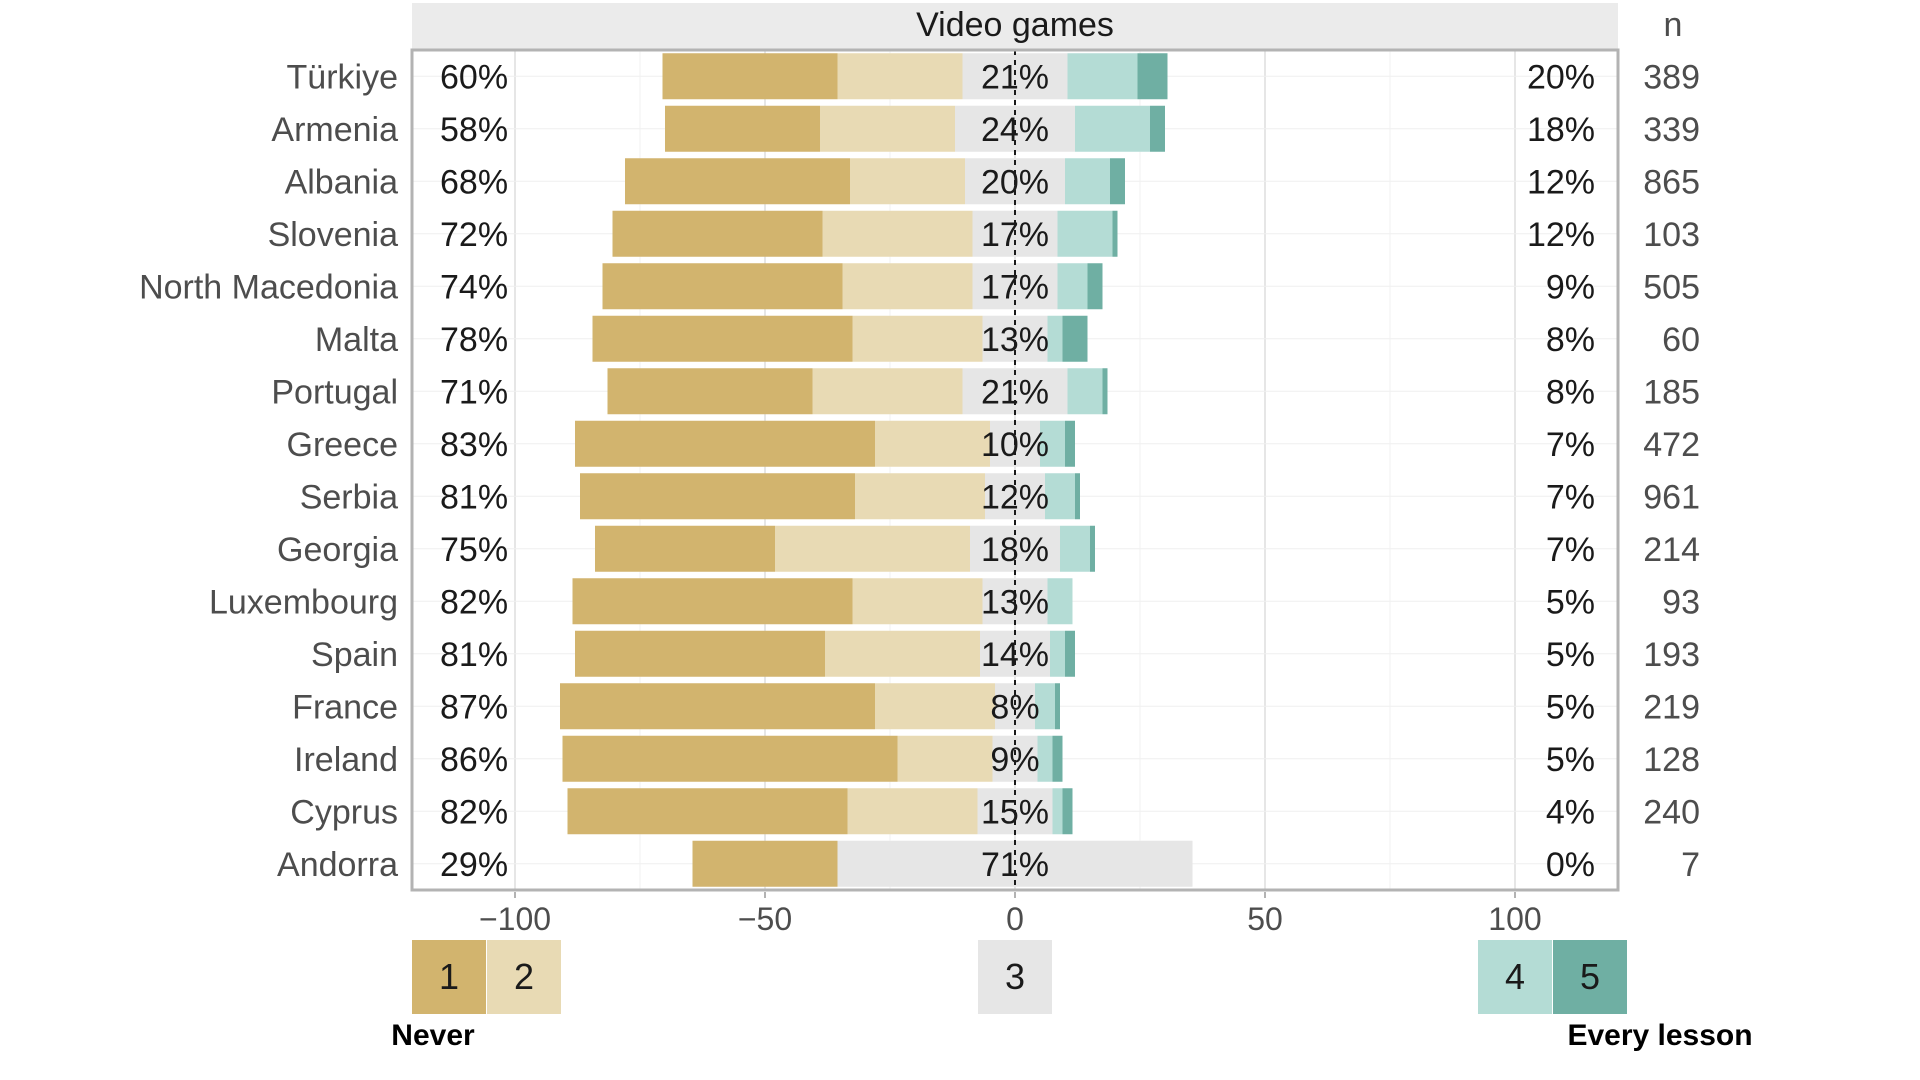  Describe the element at coordinates (1561, 77) in the screenshot. I see `right-total-label: 20%` at that location.